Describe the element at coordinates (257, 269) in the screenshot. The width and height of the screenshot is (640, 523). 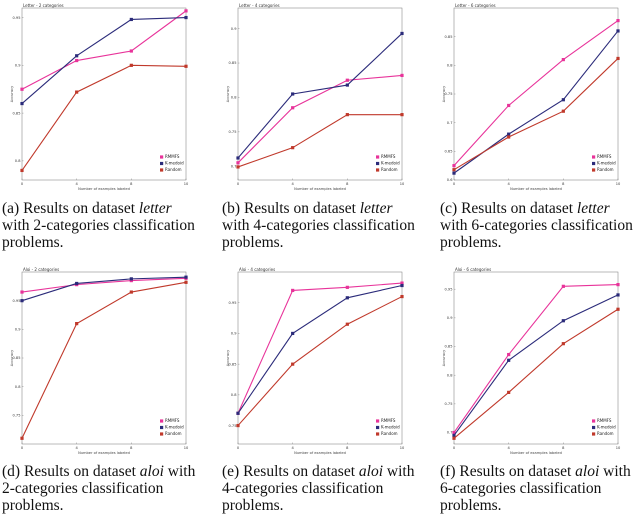
I see `chart-title: Aloi - 4 categories` at that location.